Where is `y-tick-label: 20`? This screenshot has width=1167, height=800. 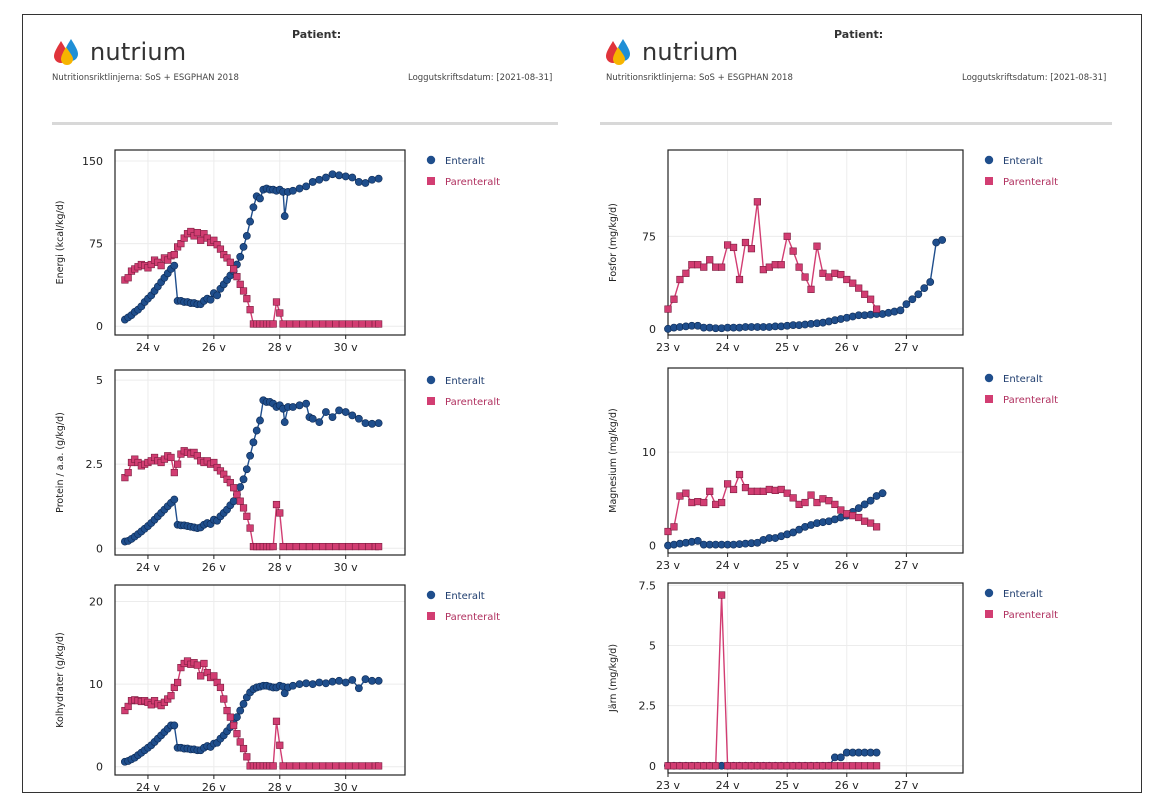
y-tick-label: 20 is located at coordinates (96, 602).